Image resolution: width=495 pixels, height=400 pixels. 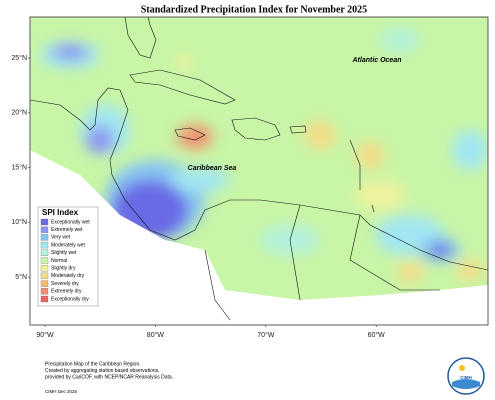 I want to click on legend-label: Slightly dry, so click(x=63, y=269).